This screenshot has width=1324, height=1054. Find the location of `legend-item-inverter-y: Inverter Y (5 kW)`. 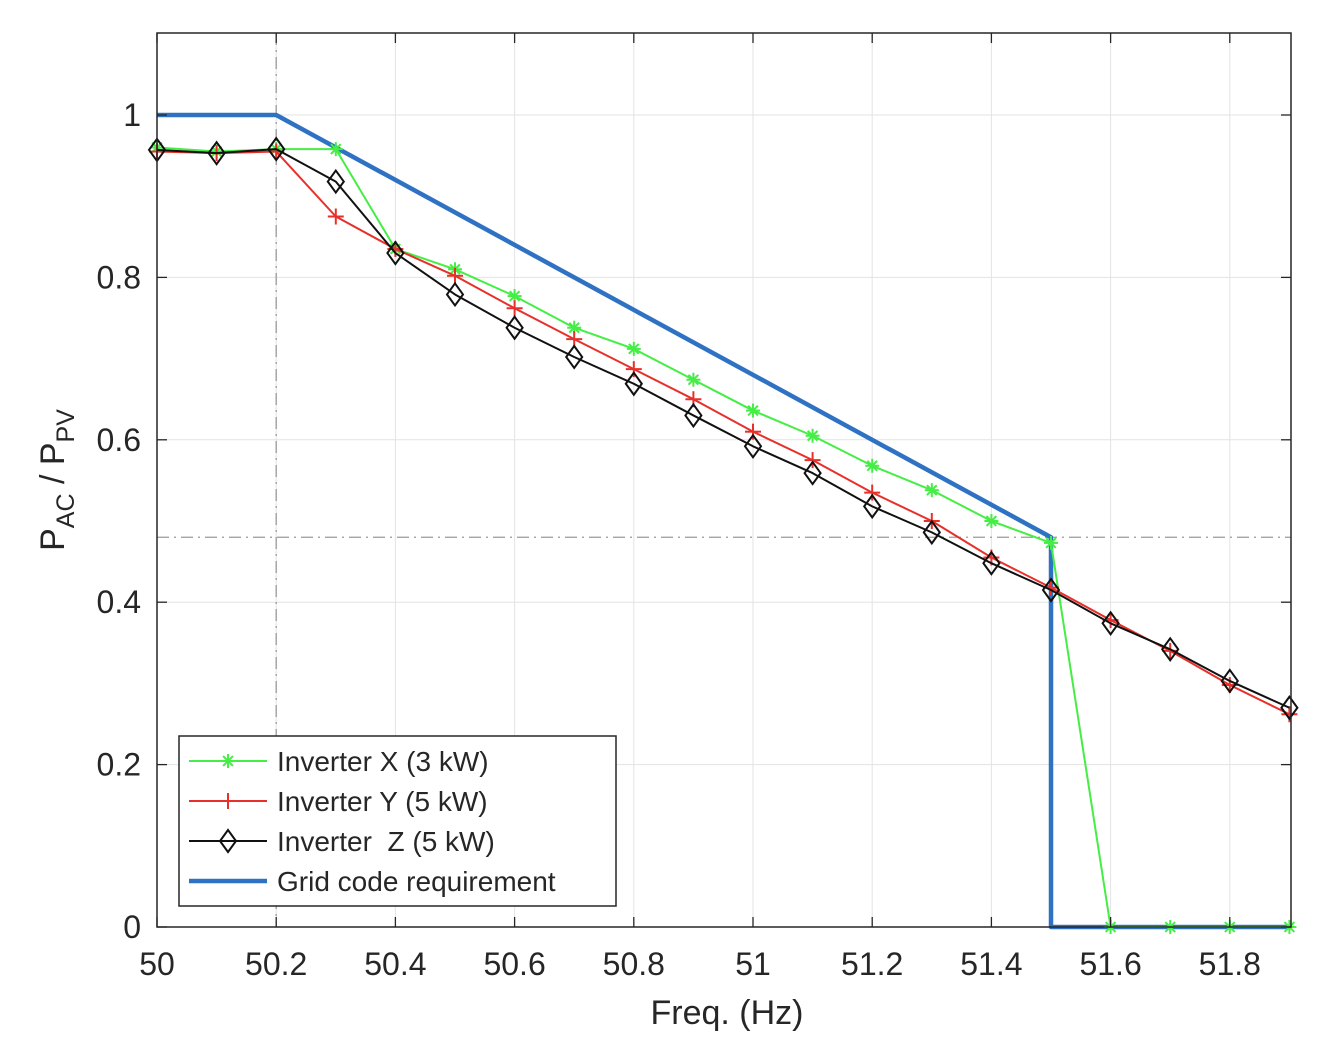

legend-item-inverter-y: Inverter Y (5 kW) is located at coordinates (338, 801).